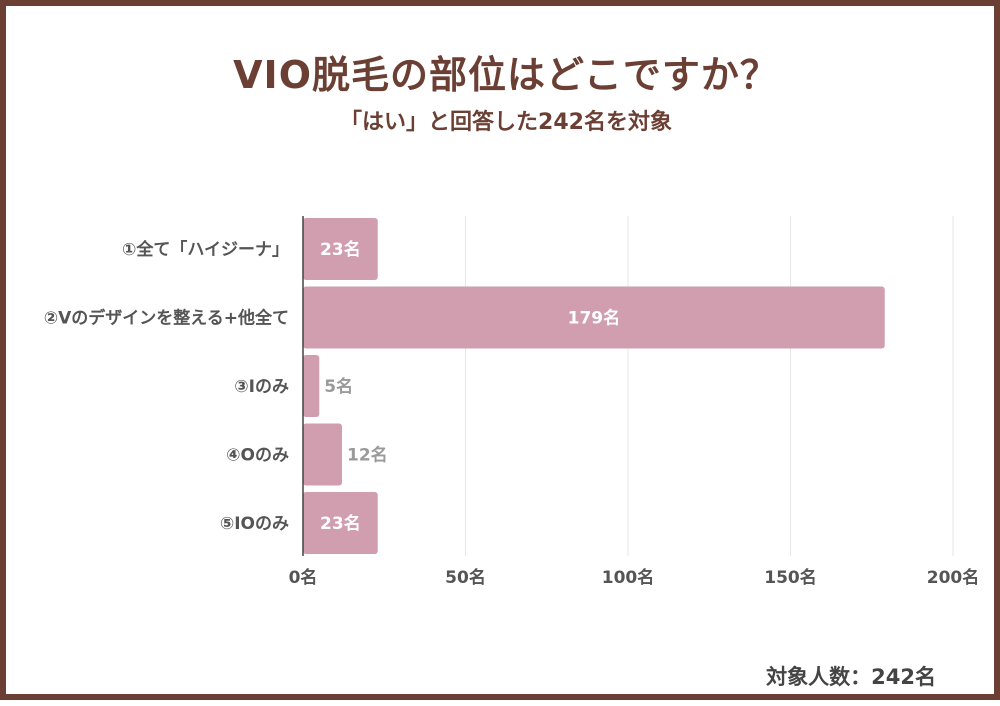  Describe the element at coordinates (465, 577) in the screenshot. I see `x-tick-label-50: 50名` at that location.